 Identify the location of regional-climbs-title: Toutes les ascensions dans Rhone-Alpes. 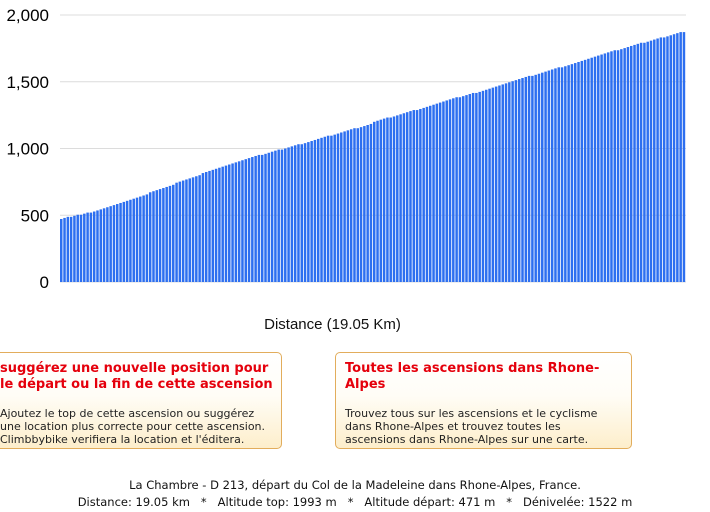
(472, 376).